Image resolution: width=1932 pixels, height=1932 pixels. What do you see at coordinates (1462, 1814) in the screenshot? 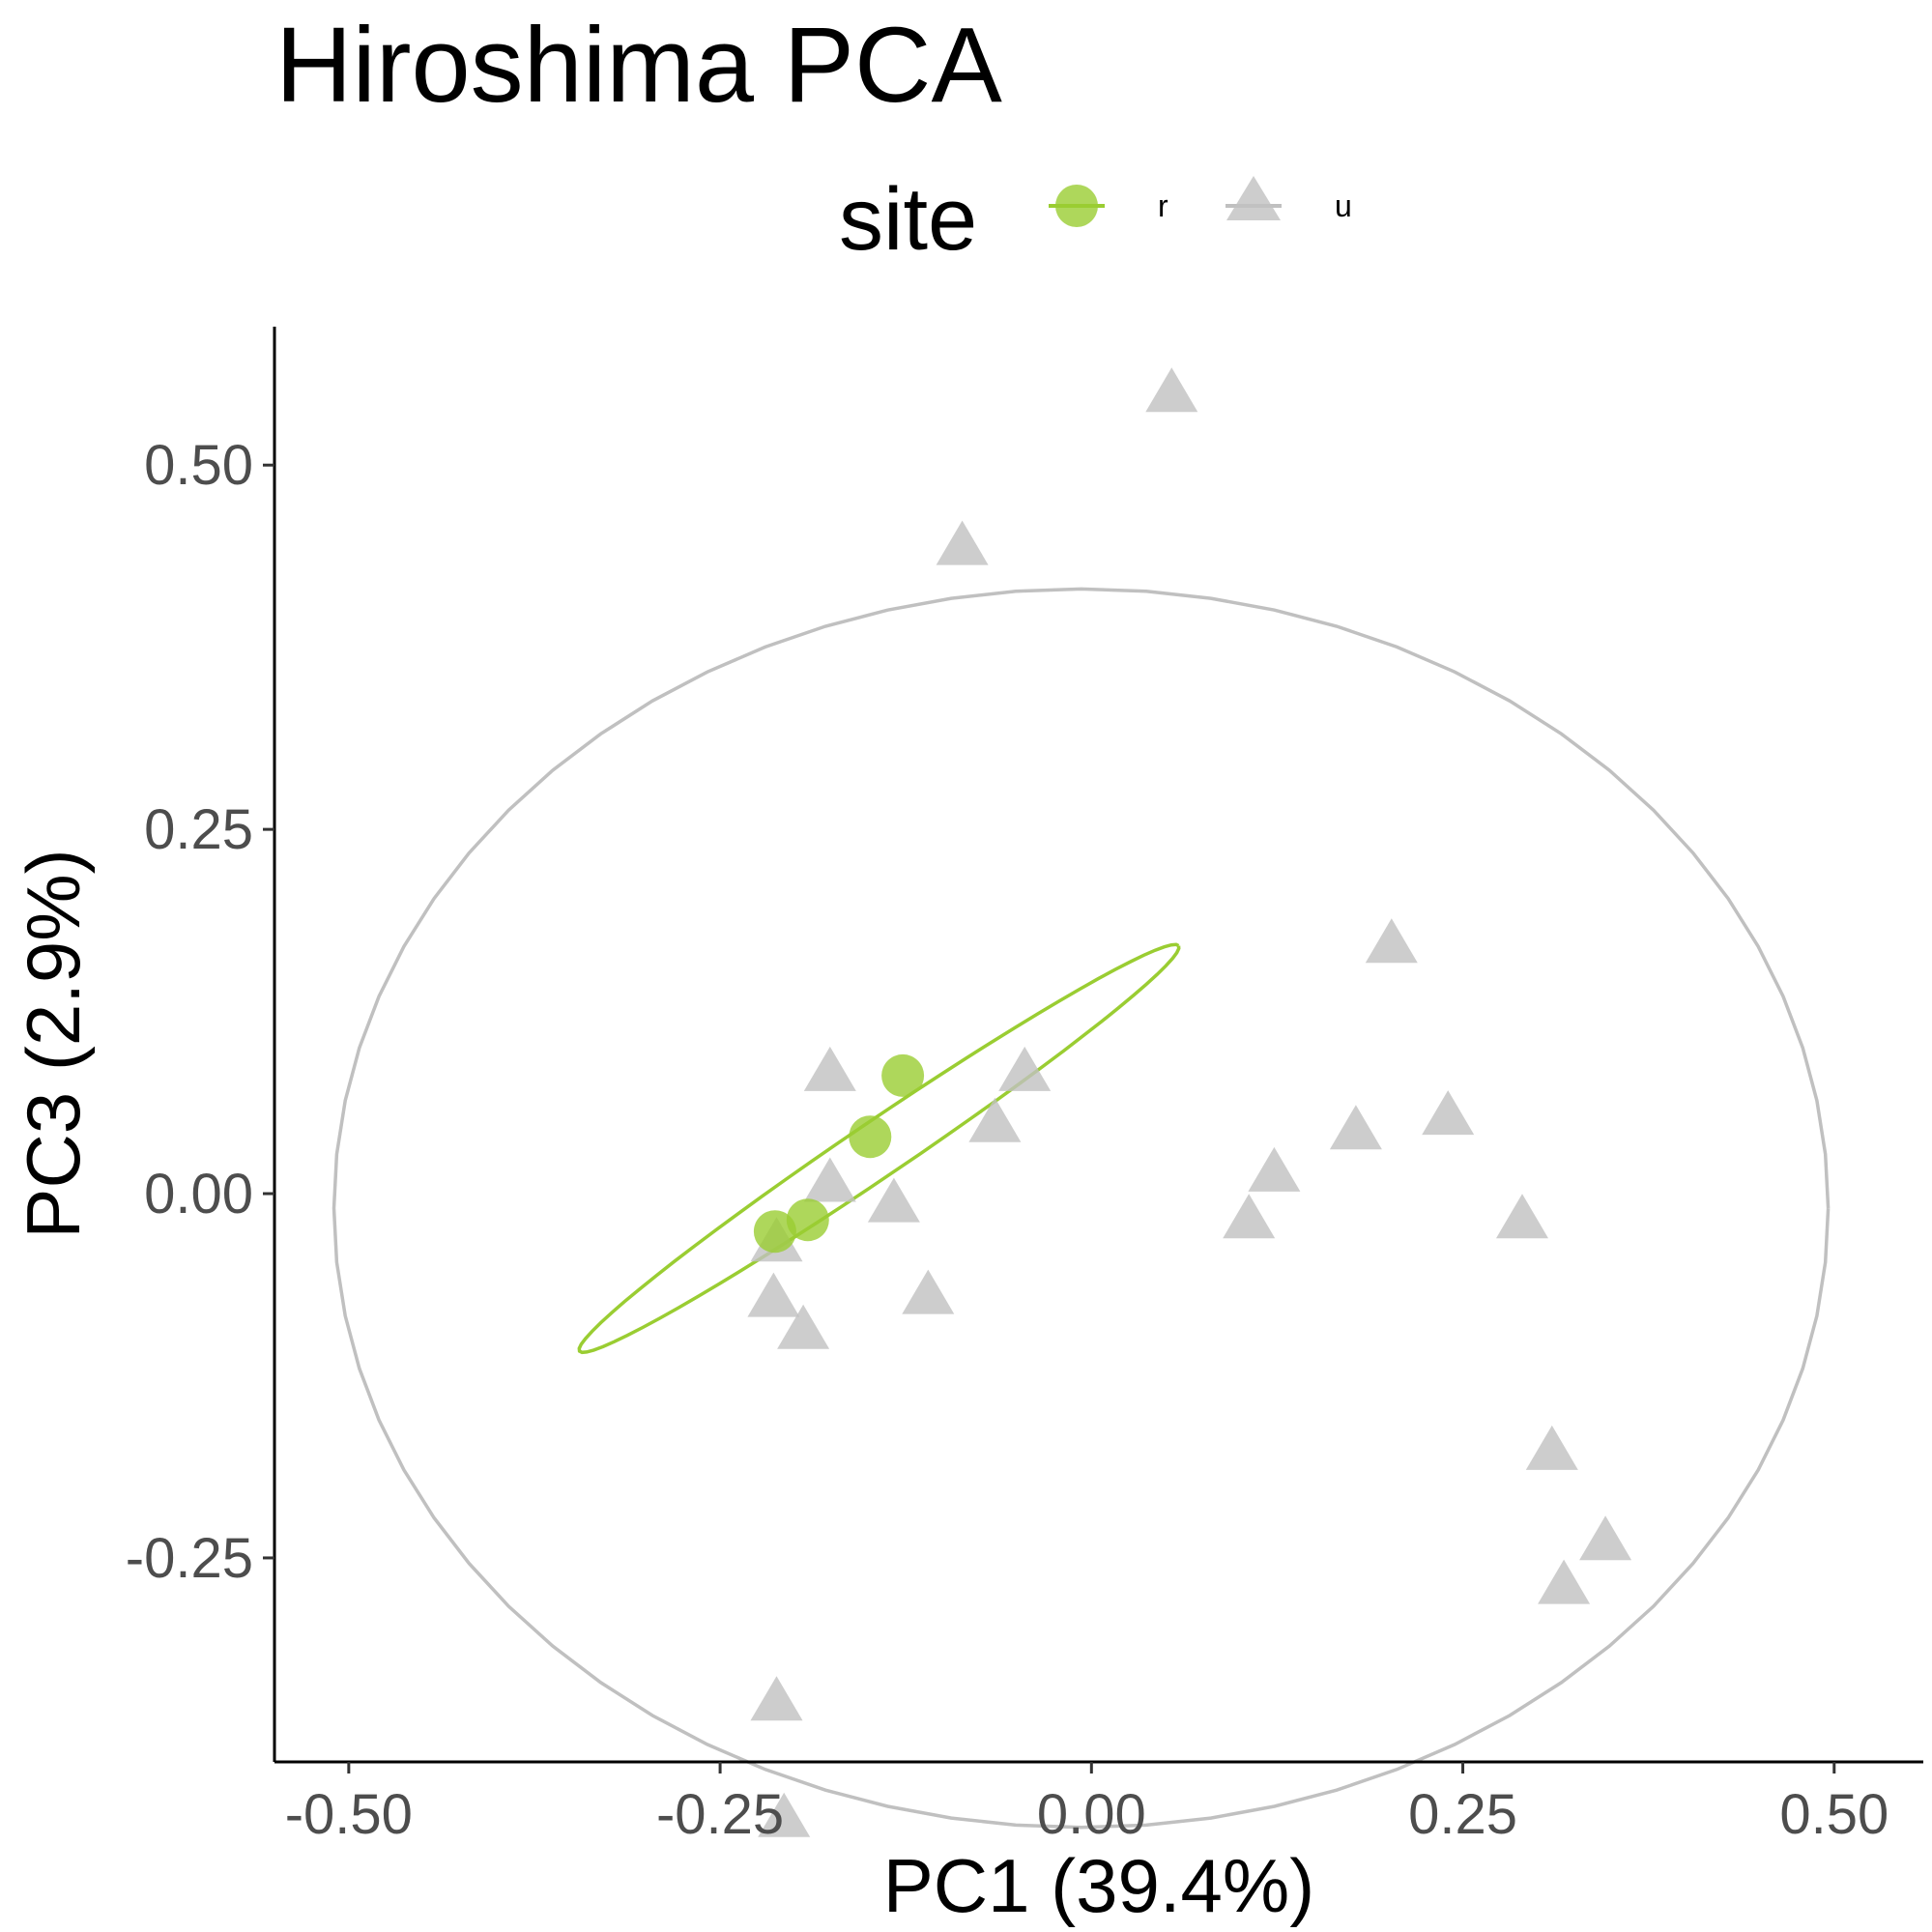
I see `x-tick-label: 0.25` at bounding box center [1462, 1814].